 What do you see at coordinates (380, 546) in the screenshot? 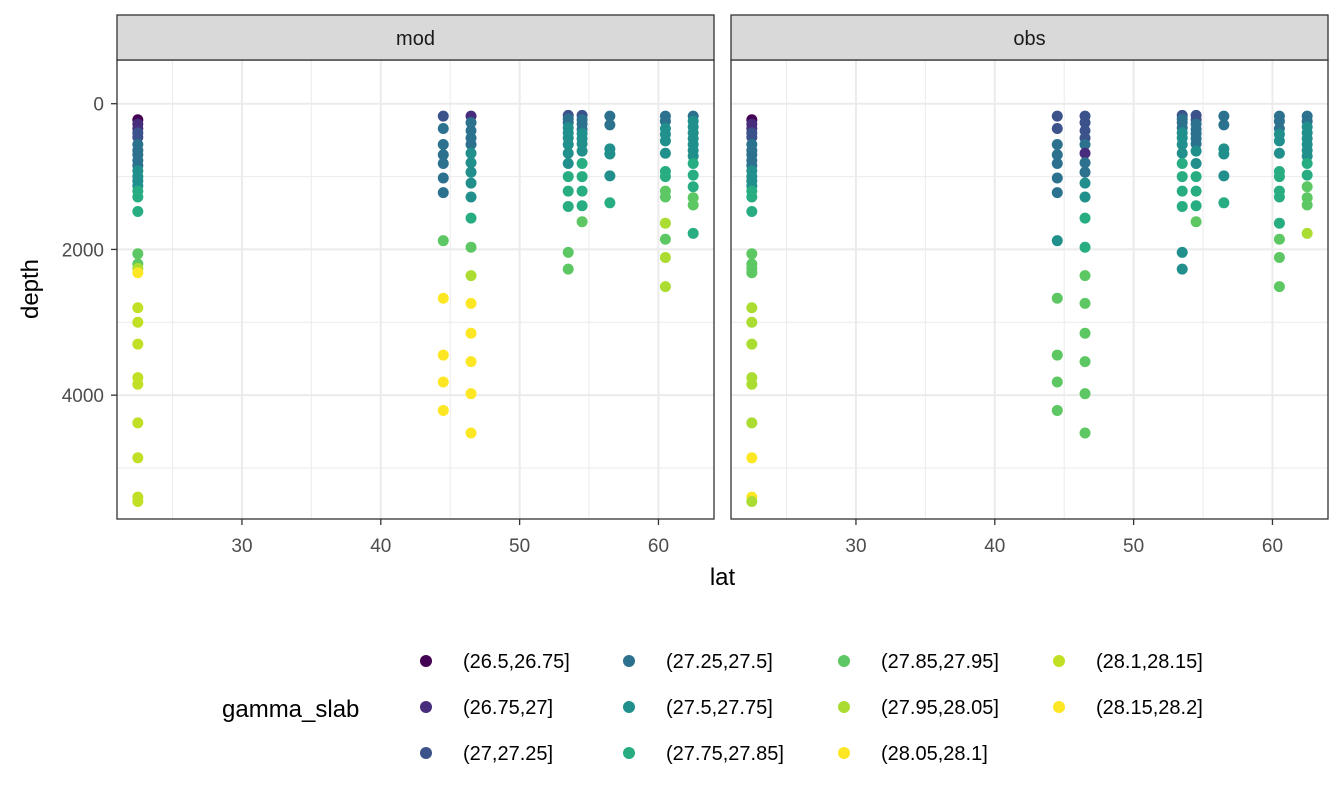
I see `x-tick-label: 40` at bounding box center [380, 546].